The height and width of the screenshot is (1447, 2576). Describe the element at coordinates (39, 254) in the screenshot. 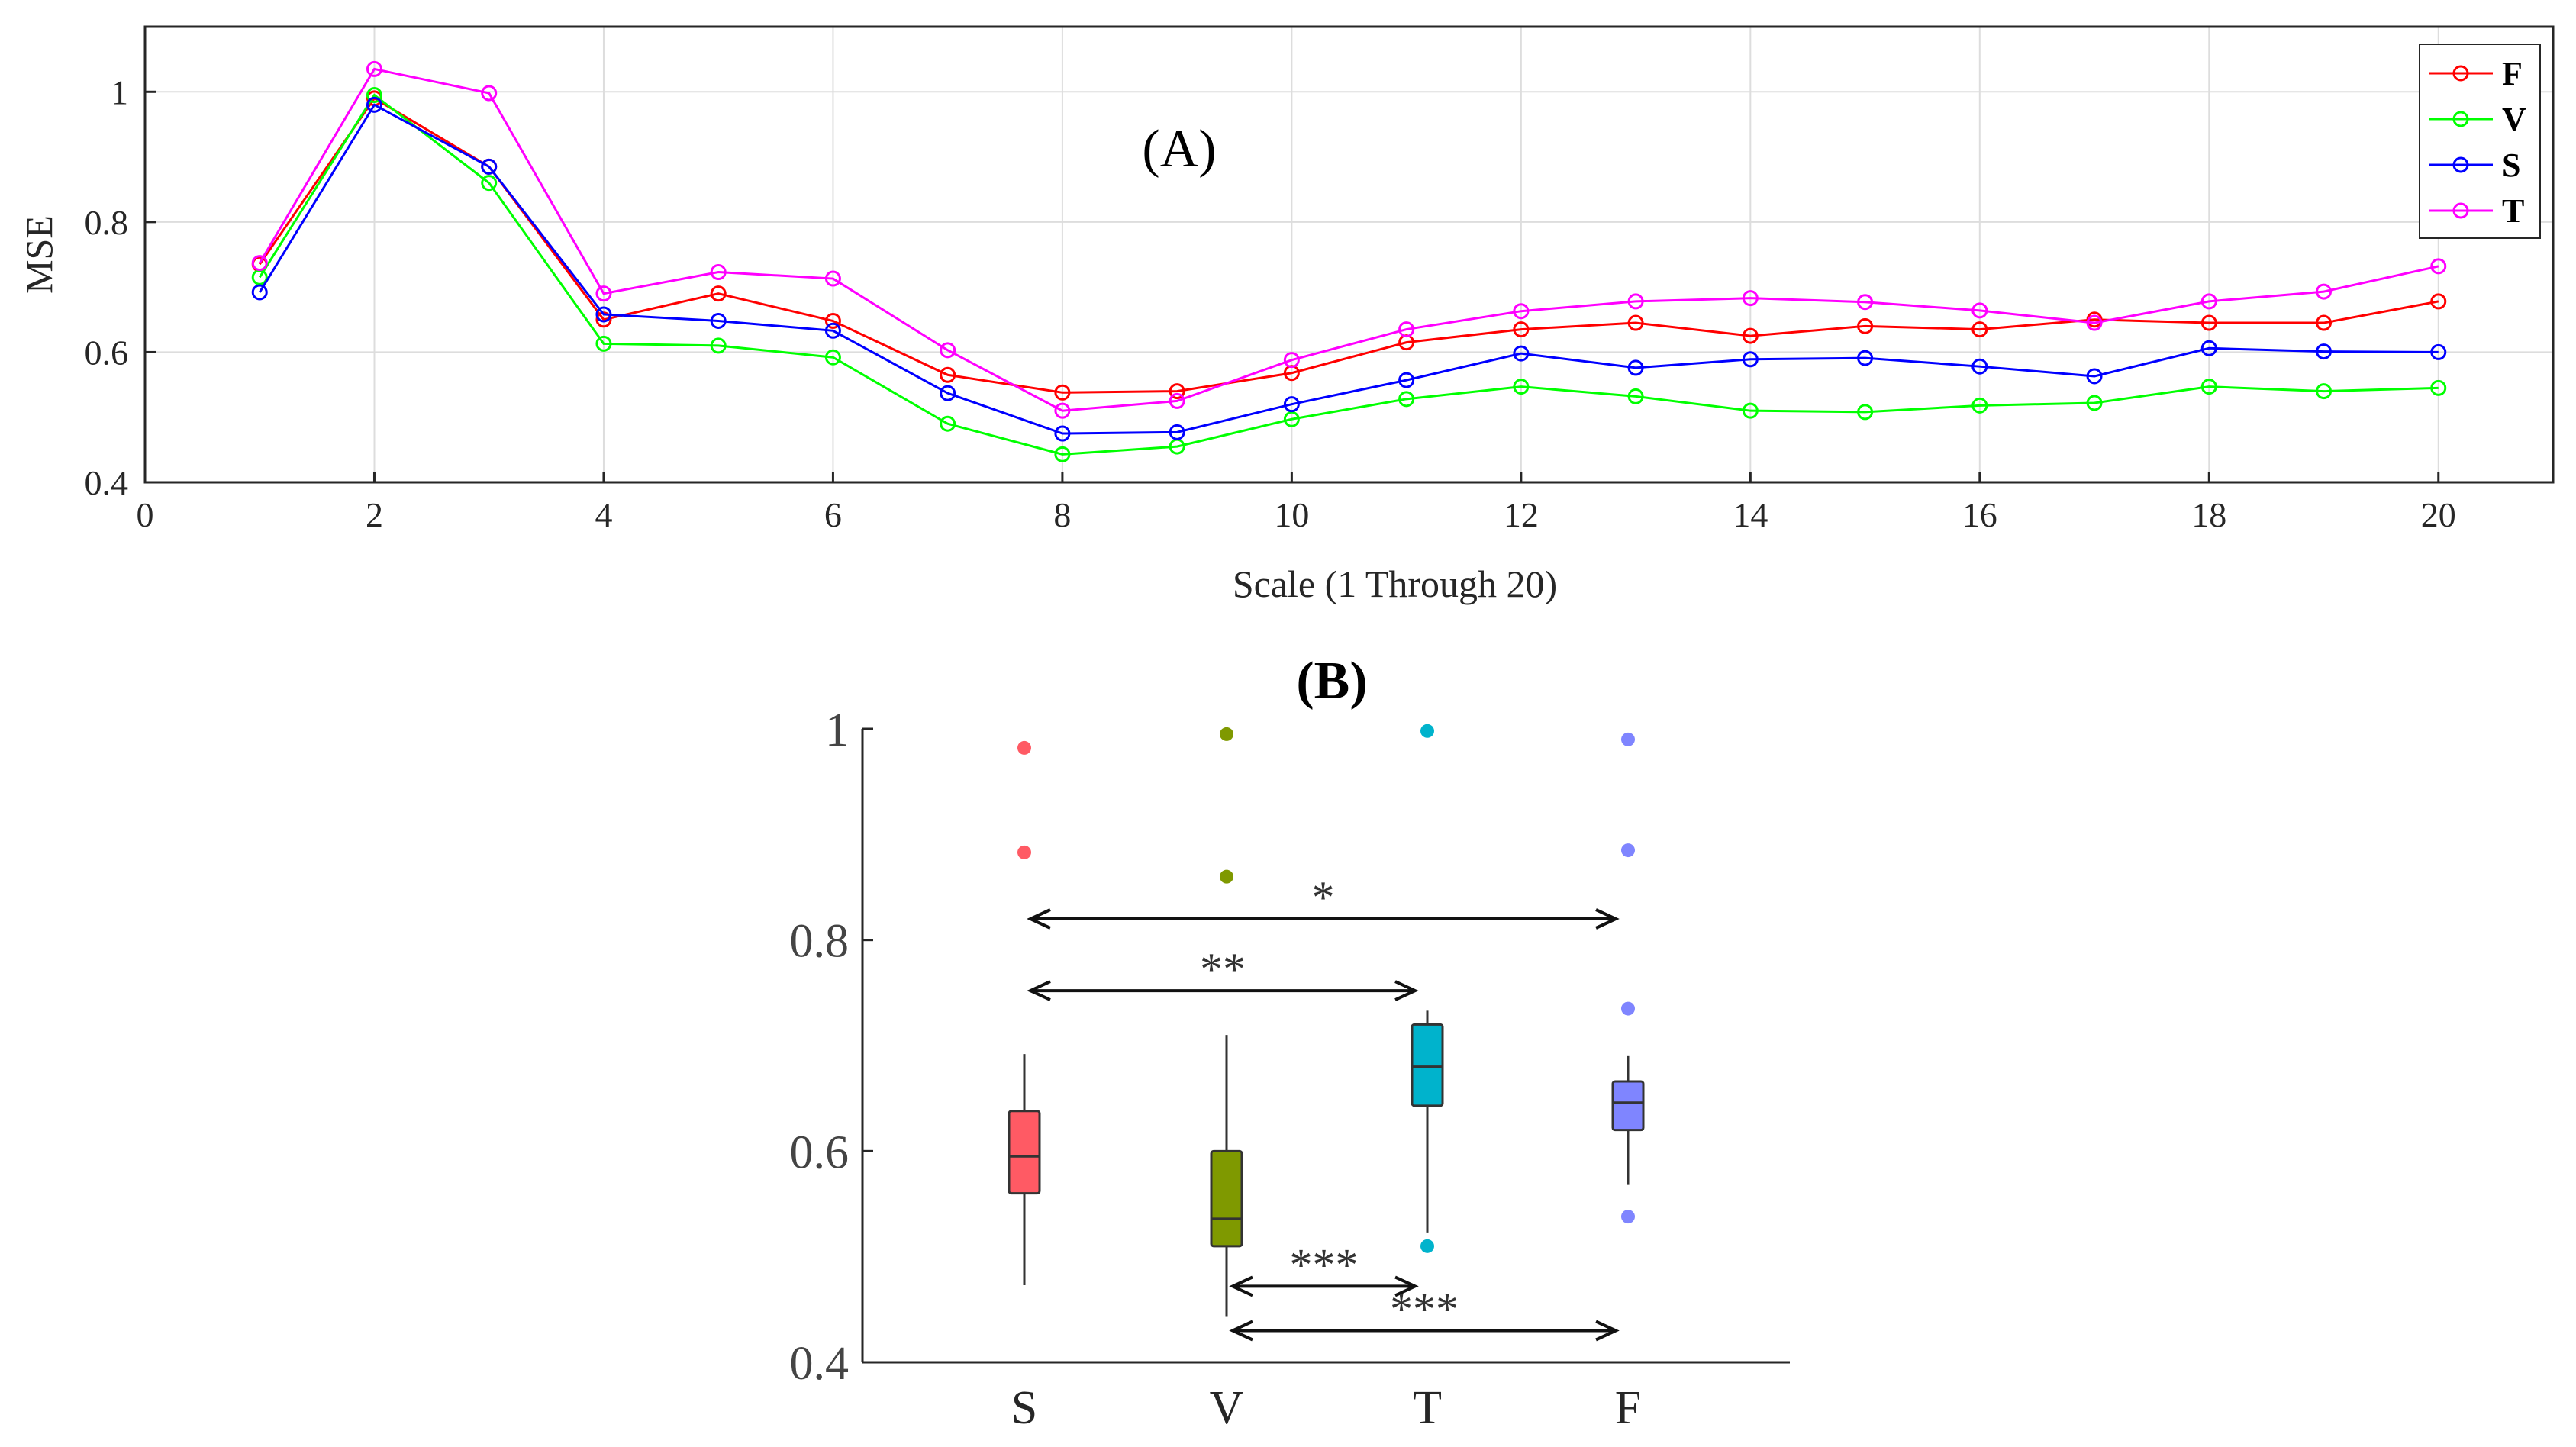

I see `y-axis-label: MSE` at that location.